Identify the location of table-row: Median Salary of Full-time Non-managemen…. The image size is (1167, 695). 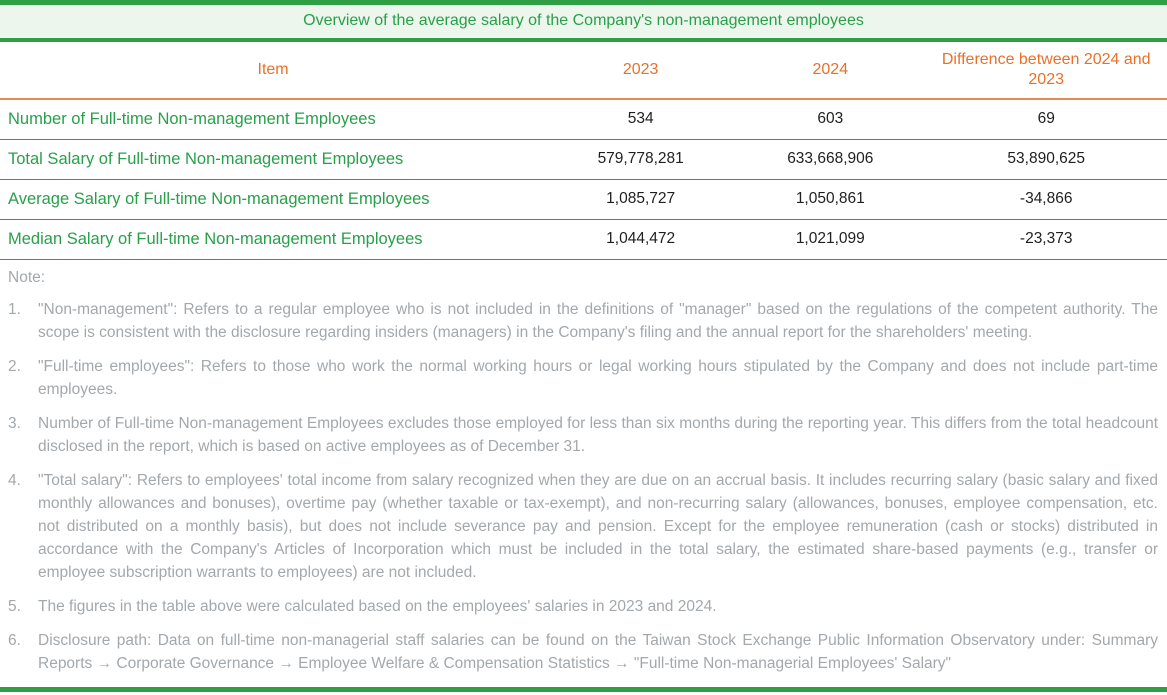
(583, 239).